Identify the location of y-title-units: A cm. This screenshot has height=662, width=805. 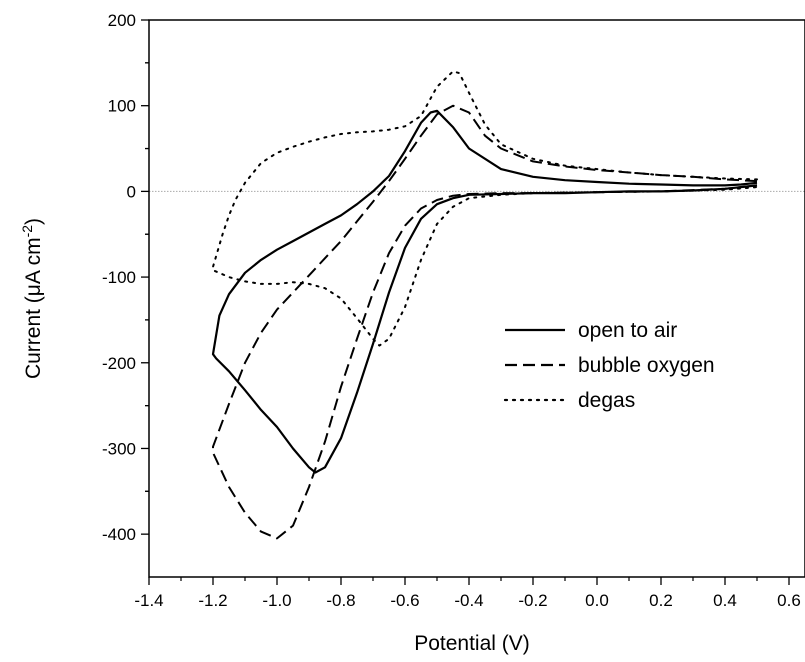
(33, 260).